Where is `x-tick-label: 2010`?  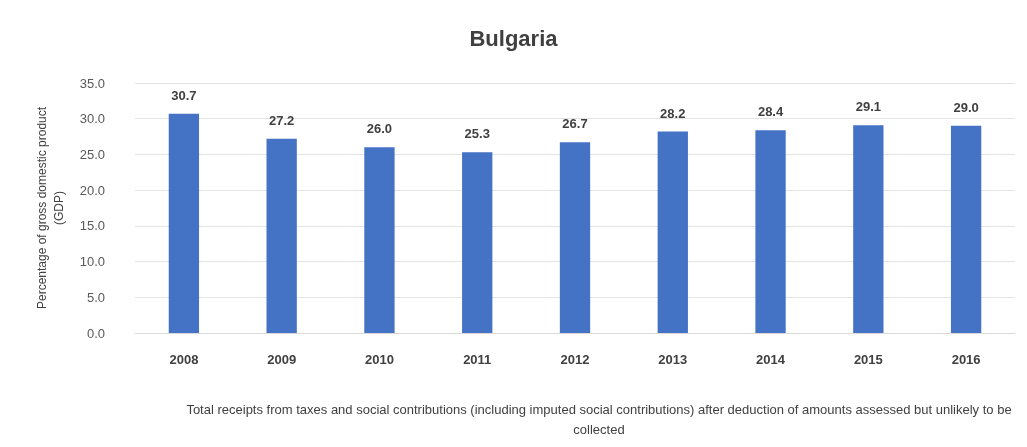
x-tick-label: 2010 is located at coordinates (379, 359).